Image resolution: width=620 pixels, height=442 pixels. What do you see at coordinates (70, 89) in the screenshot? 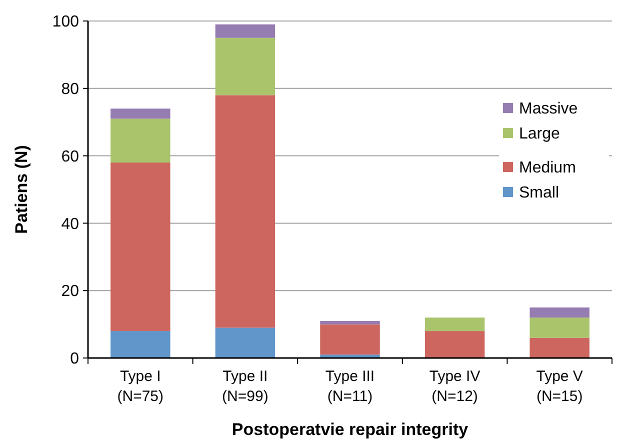
I see `y-tick-label: 80` at bounding box center [70, 89].